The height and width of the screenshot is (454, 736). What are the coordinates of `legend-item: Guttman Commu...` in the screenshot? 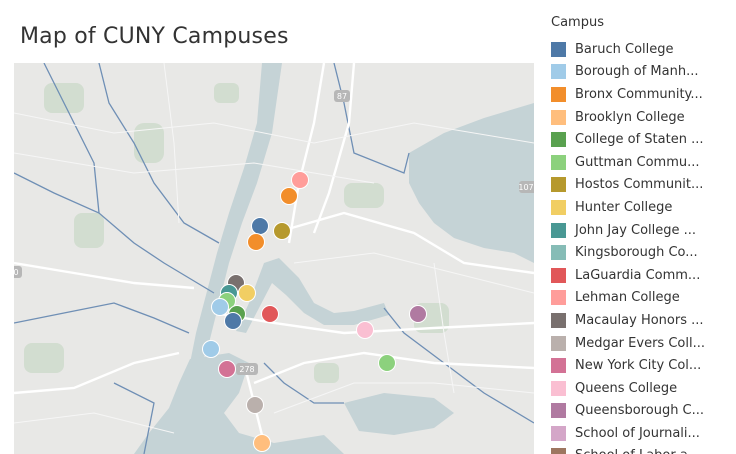 It's located at (643, 162).